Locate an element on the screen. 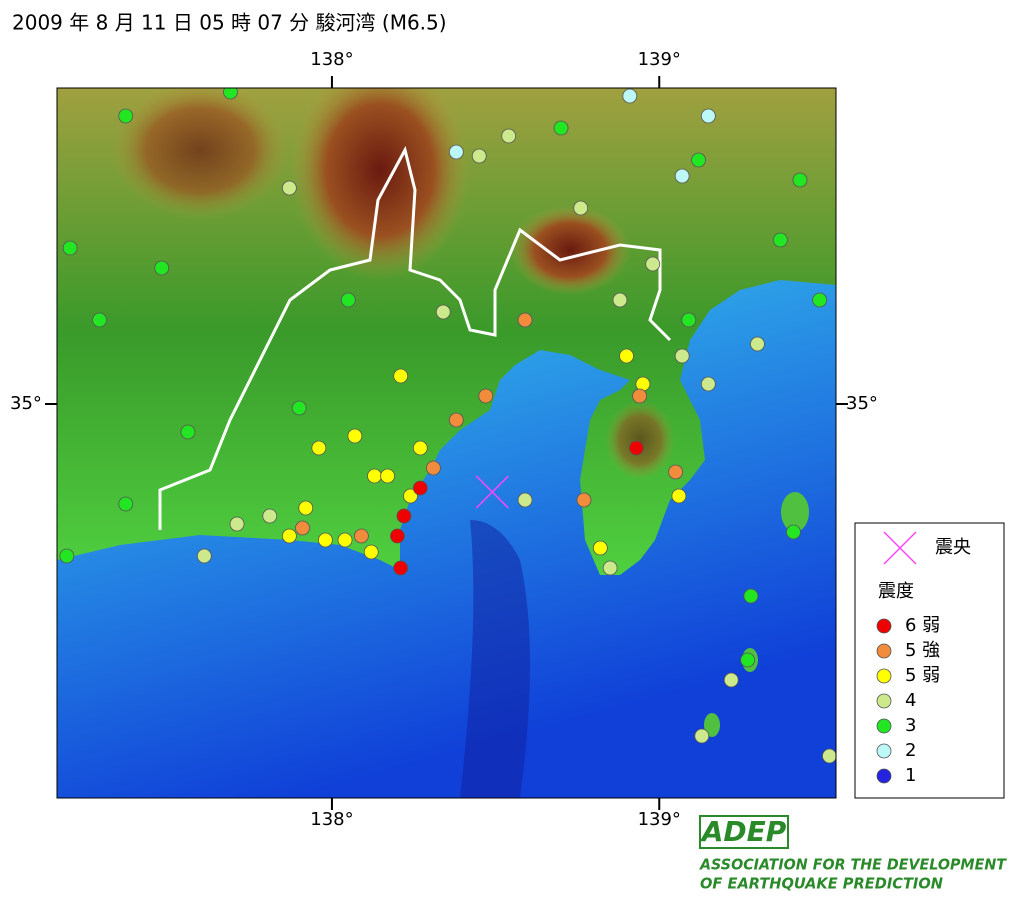 The width and height of the screenshot is (1019, 902). logo-box is located at coordinates (744, 832).